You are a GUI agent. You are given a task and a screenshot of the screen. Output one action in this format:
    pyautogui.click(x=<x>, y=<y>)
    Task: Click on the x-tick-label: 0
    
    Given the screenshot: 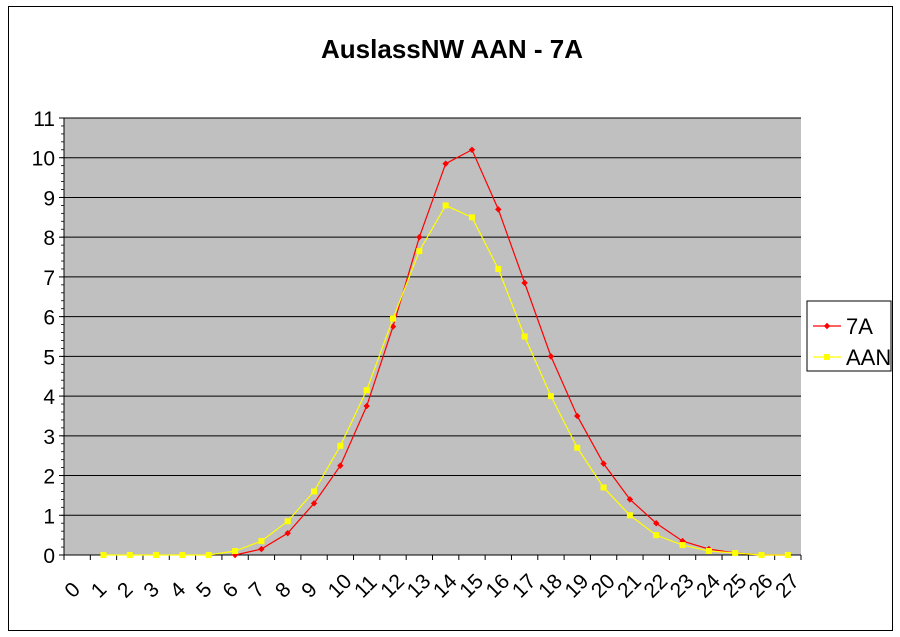 What is the action you would take?
    pyautogui.click(x=72, y=590)
    